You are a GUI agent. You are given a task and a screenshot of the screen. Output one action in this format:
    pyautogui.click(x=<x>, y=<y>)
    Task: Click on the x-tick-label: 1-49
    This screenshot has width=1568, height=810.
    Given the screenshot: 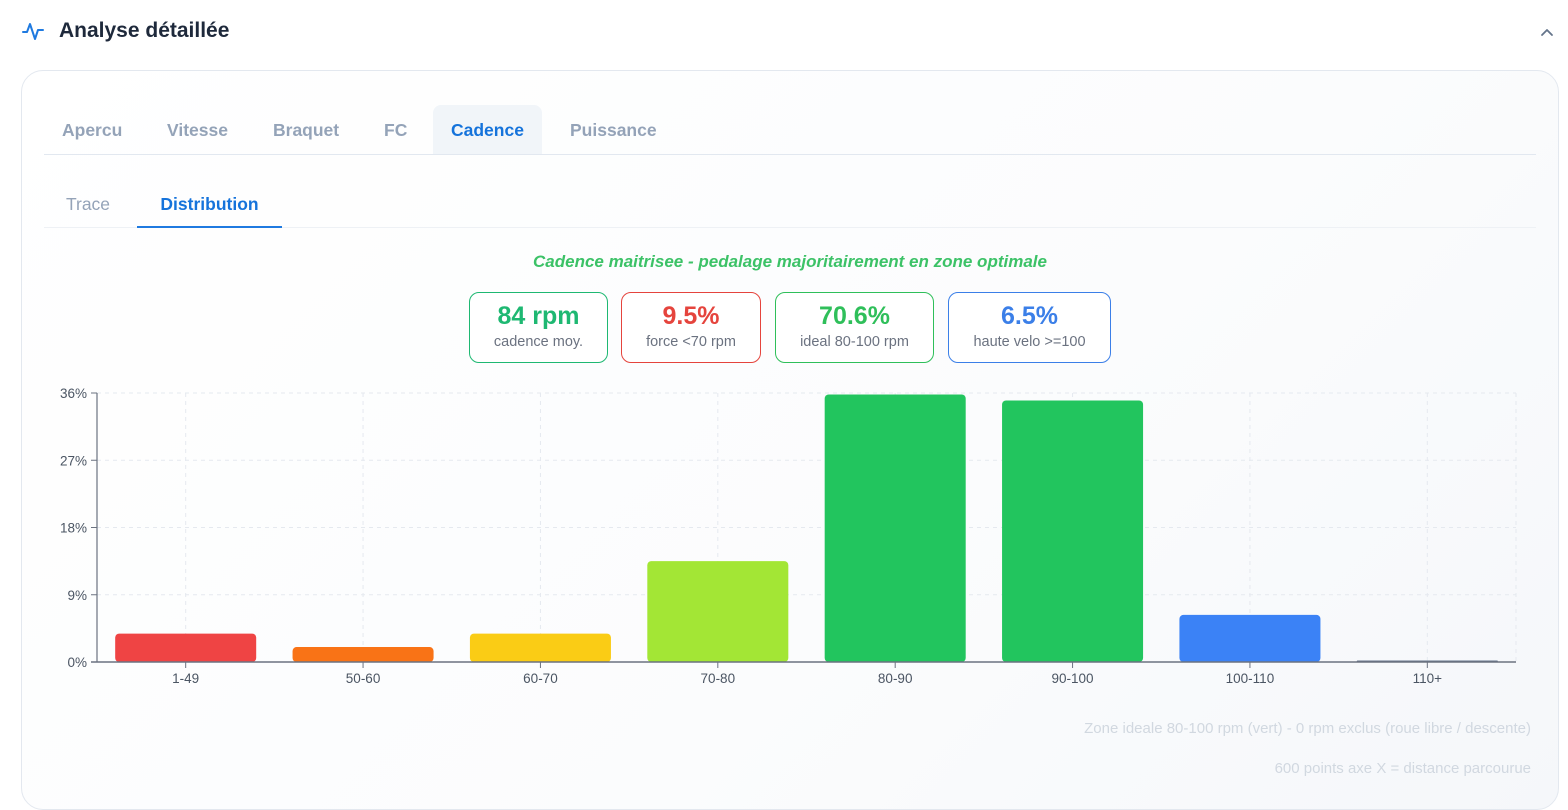 What is the action you would take?
    pyautogui.click(x=185, y=678)
    